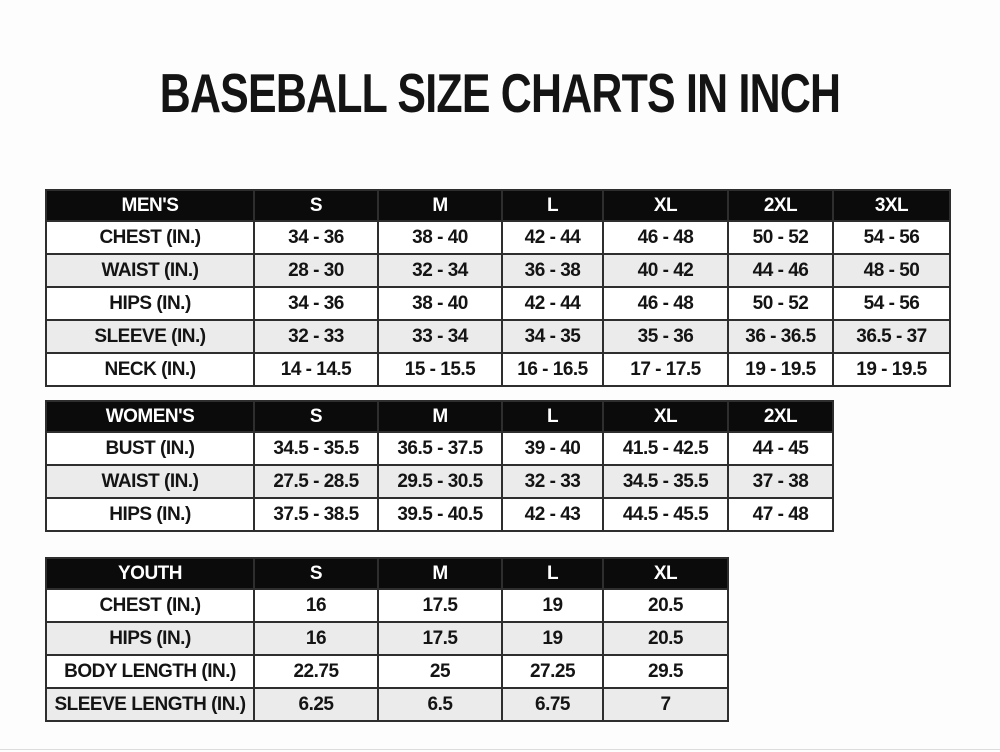  What do you see at coordinates (891, 205) in the screenshot?
I see `col-header-3xl: 3XL` at bounding box center [891, 205].